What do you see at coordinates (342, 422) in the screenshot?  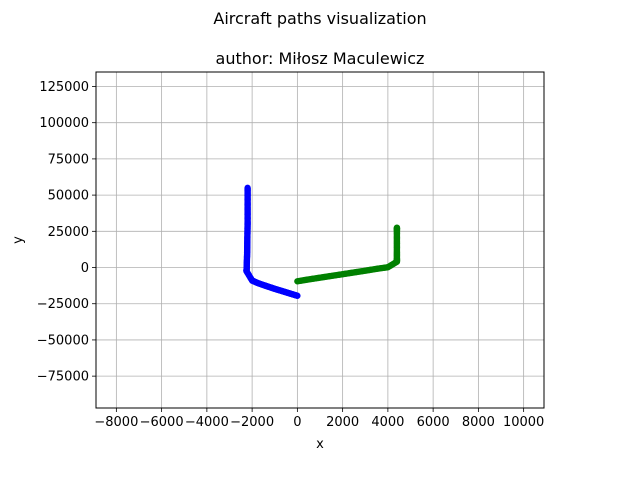 I see `x-tick-label: 2000` at bounding box center [342, 422].